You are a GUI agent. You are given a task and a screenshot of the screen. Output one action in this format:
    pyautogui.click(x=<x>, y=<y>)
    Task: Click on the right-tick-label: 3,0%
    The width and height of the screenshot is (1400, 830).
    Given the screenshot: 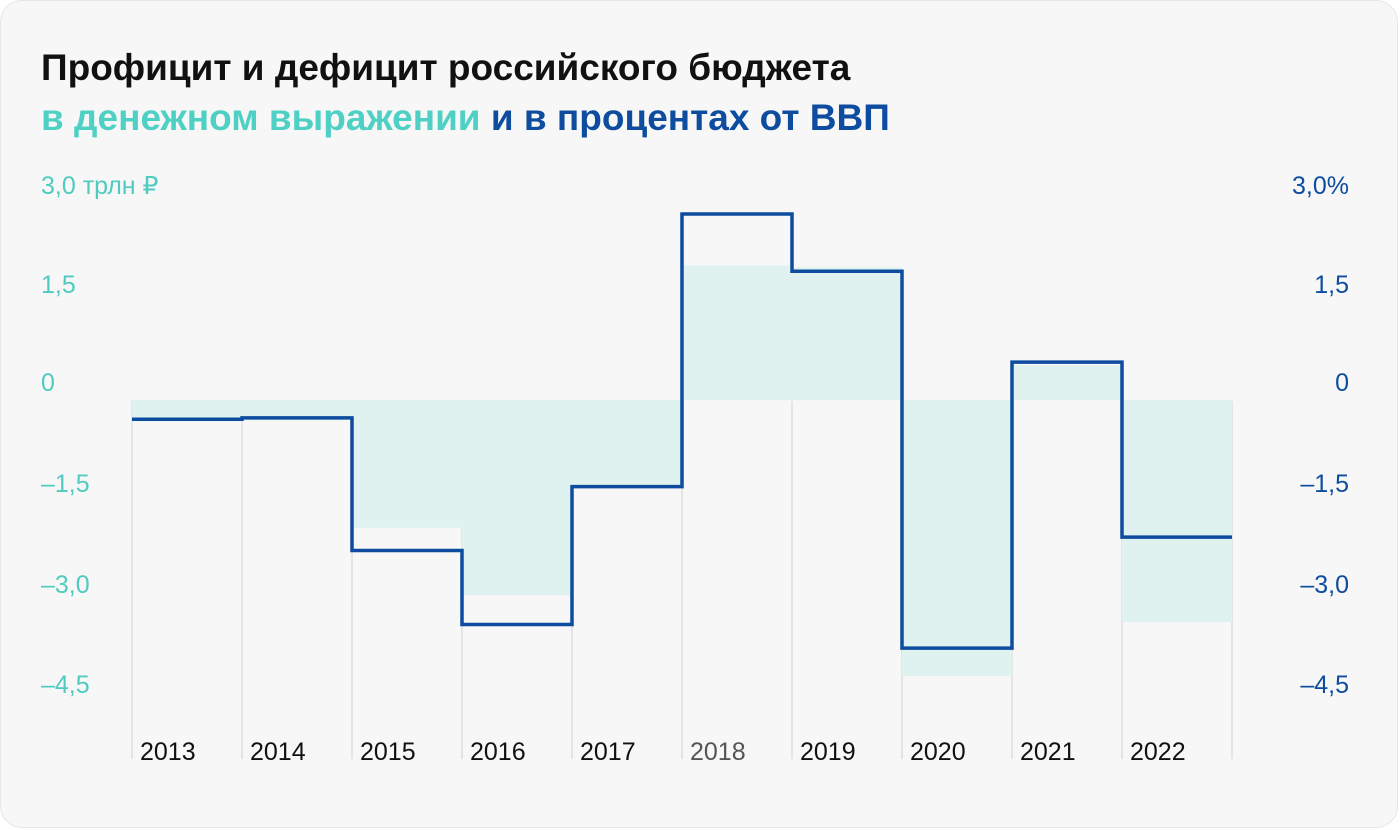 What is the action you would take?
    pyautogui.click(x=1320, y=186)
    